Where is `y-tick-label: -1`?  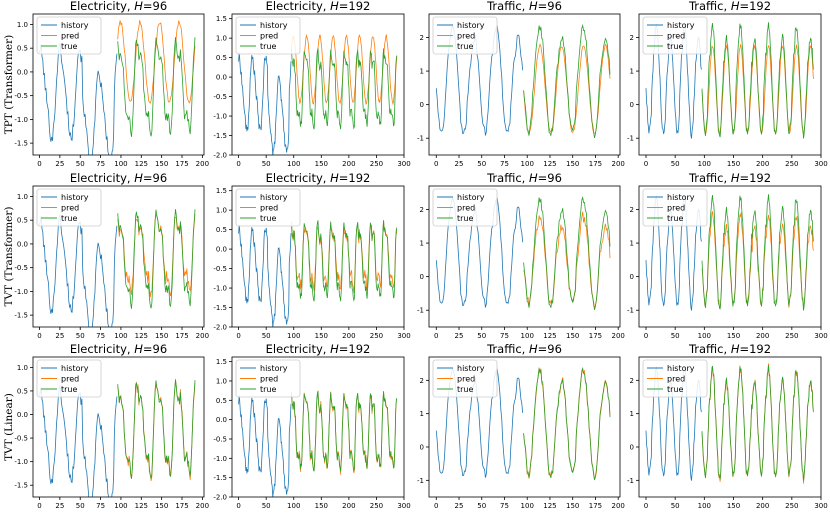
y-tick-label: -1 is located at coordinates (630, 311).